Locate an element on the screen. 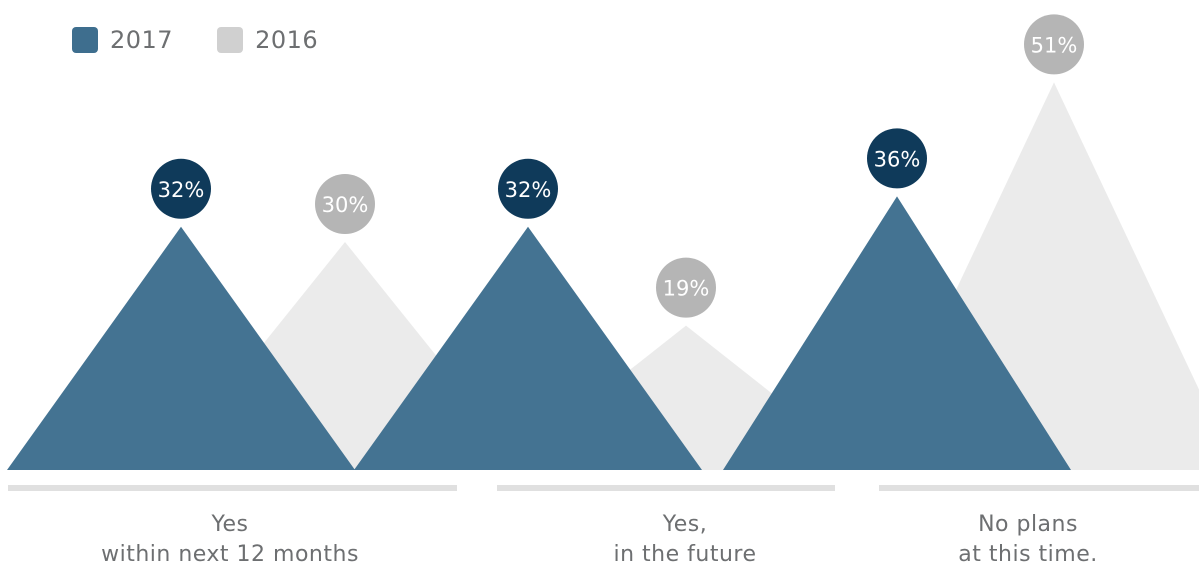 The width and height of the screenshot is (1199, 570). category-label-line2: within next 12 months is located at coordinates (230, 554).